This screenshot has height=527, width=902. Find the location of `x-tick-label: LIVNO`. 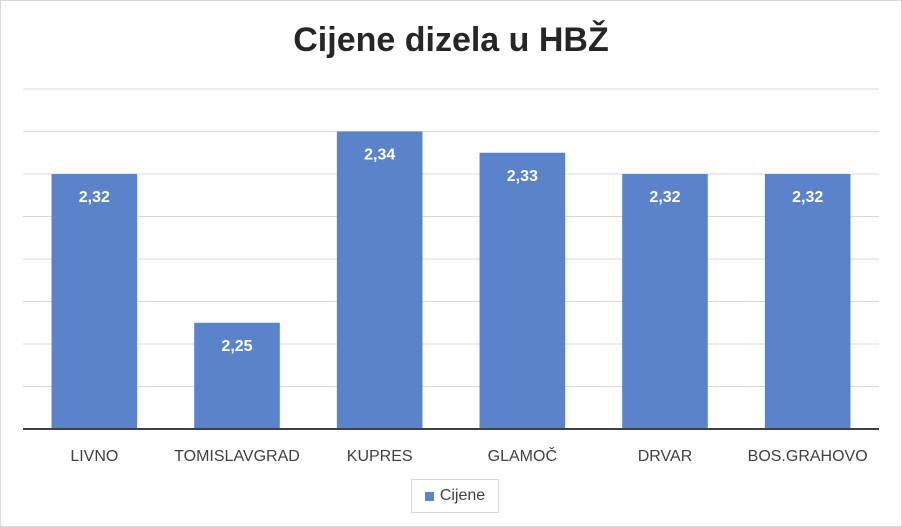

x-tick-label: LIVNO is located at coordinates (94, 456).